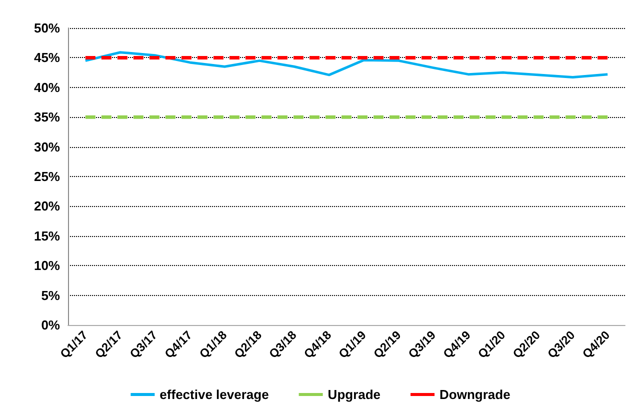  What do you see at coordinates (346, 65) in the screenshot?
I see `line-series` at bounding box center [346, 65].